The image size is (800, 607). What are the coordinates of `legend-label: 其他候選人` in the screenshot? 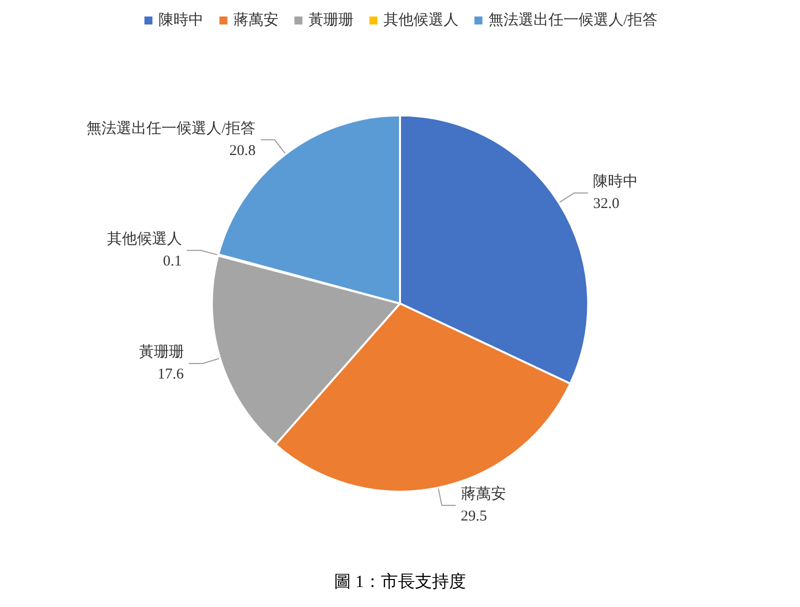 It's located at (420, 20).